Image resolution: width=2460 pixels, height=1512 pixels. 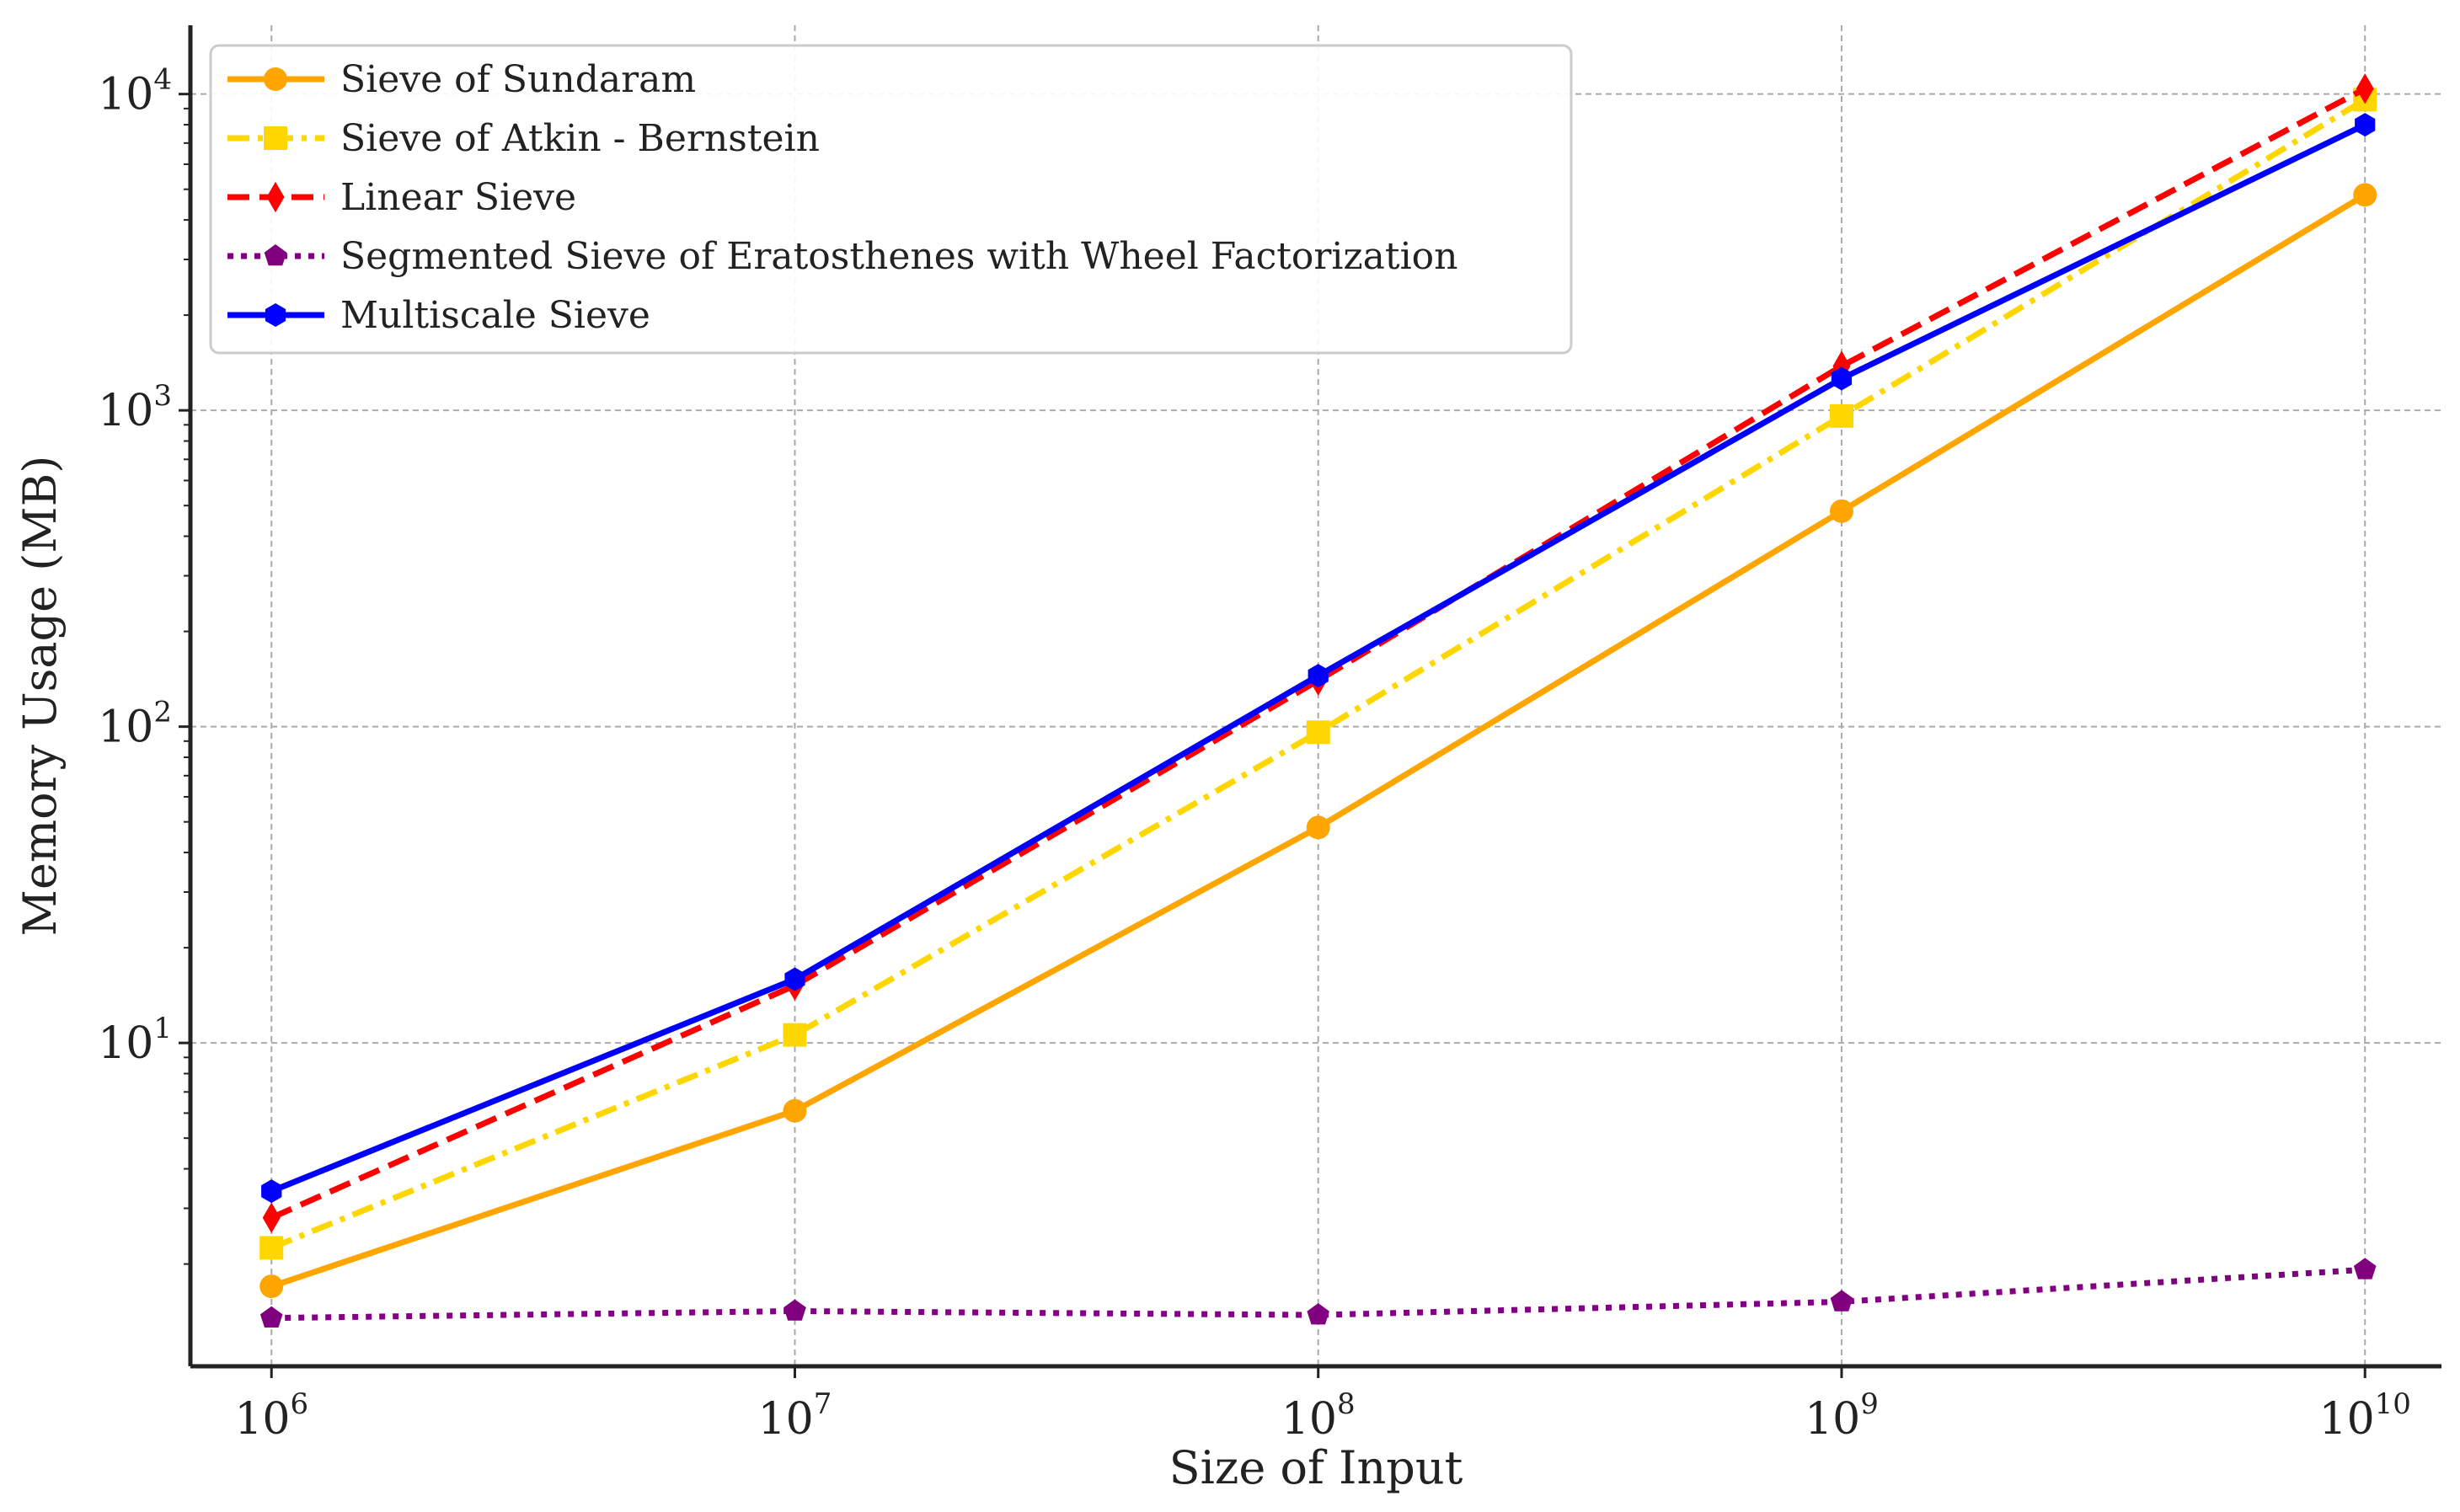 I want to click on x-tick-label: 10⁸, so click(x=1318, y=1416).